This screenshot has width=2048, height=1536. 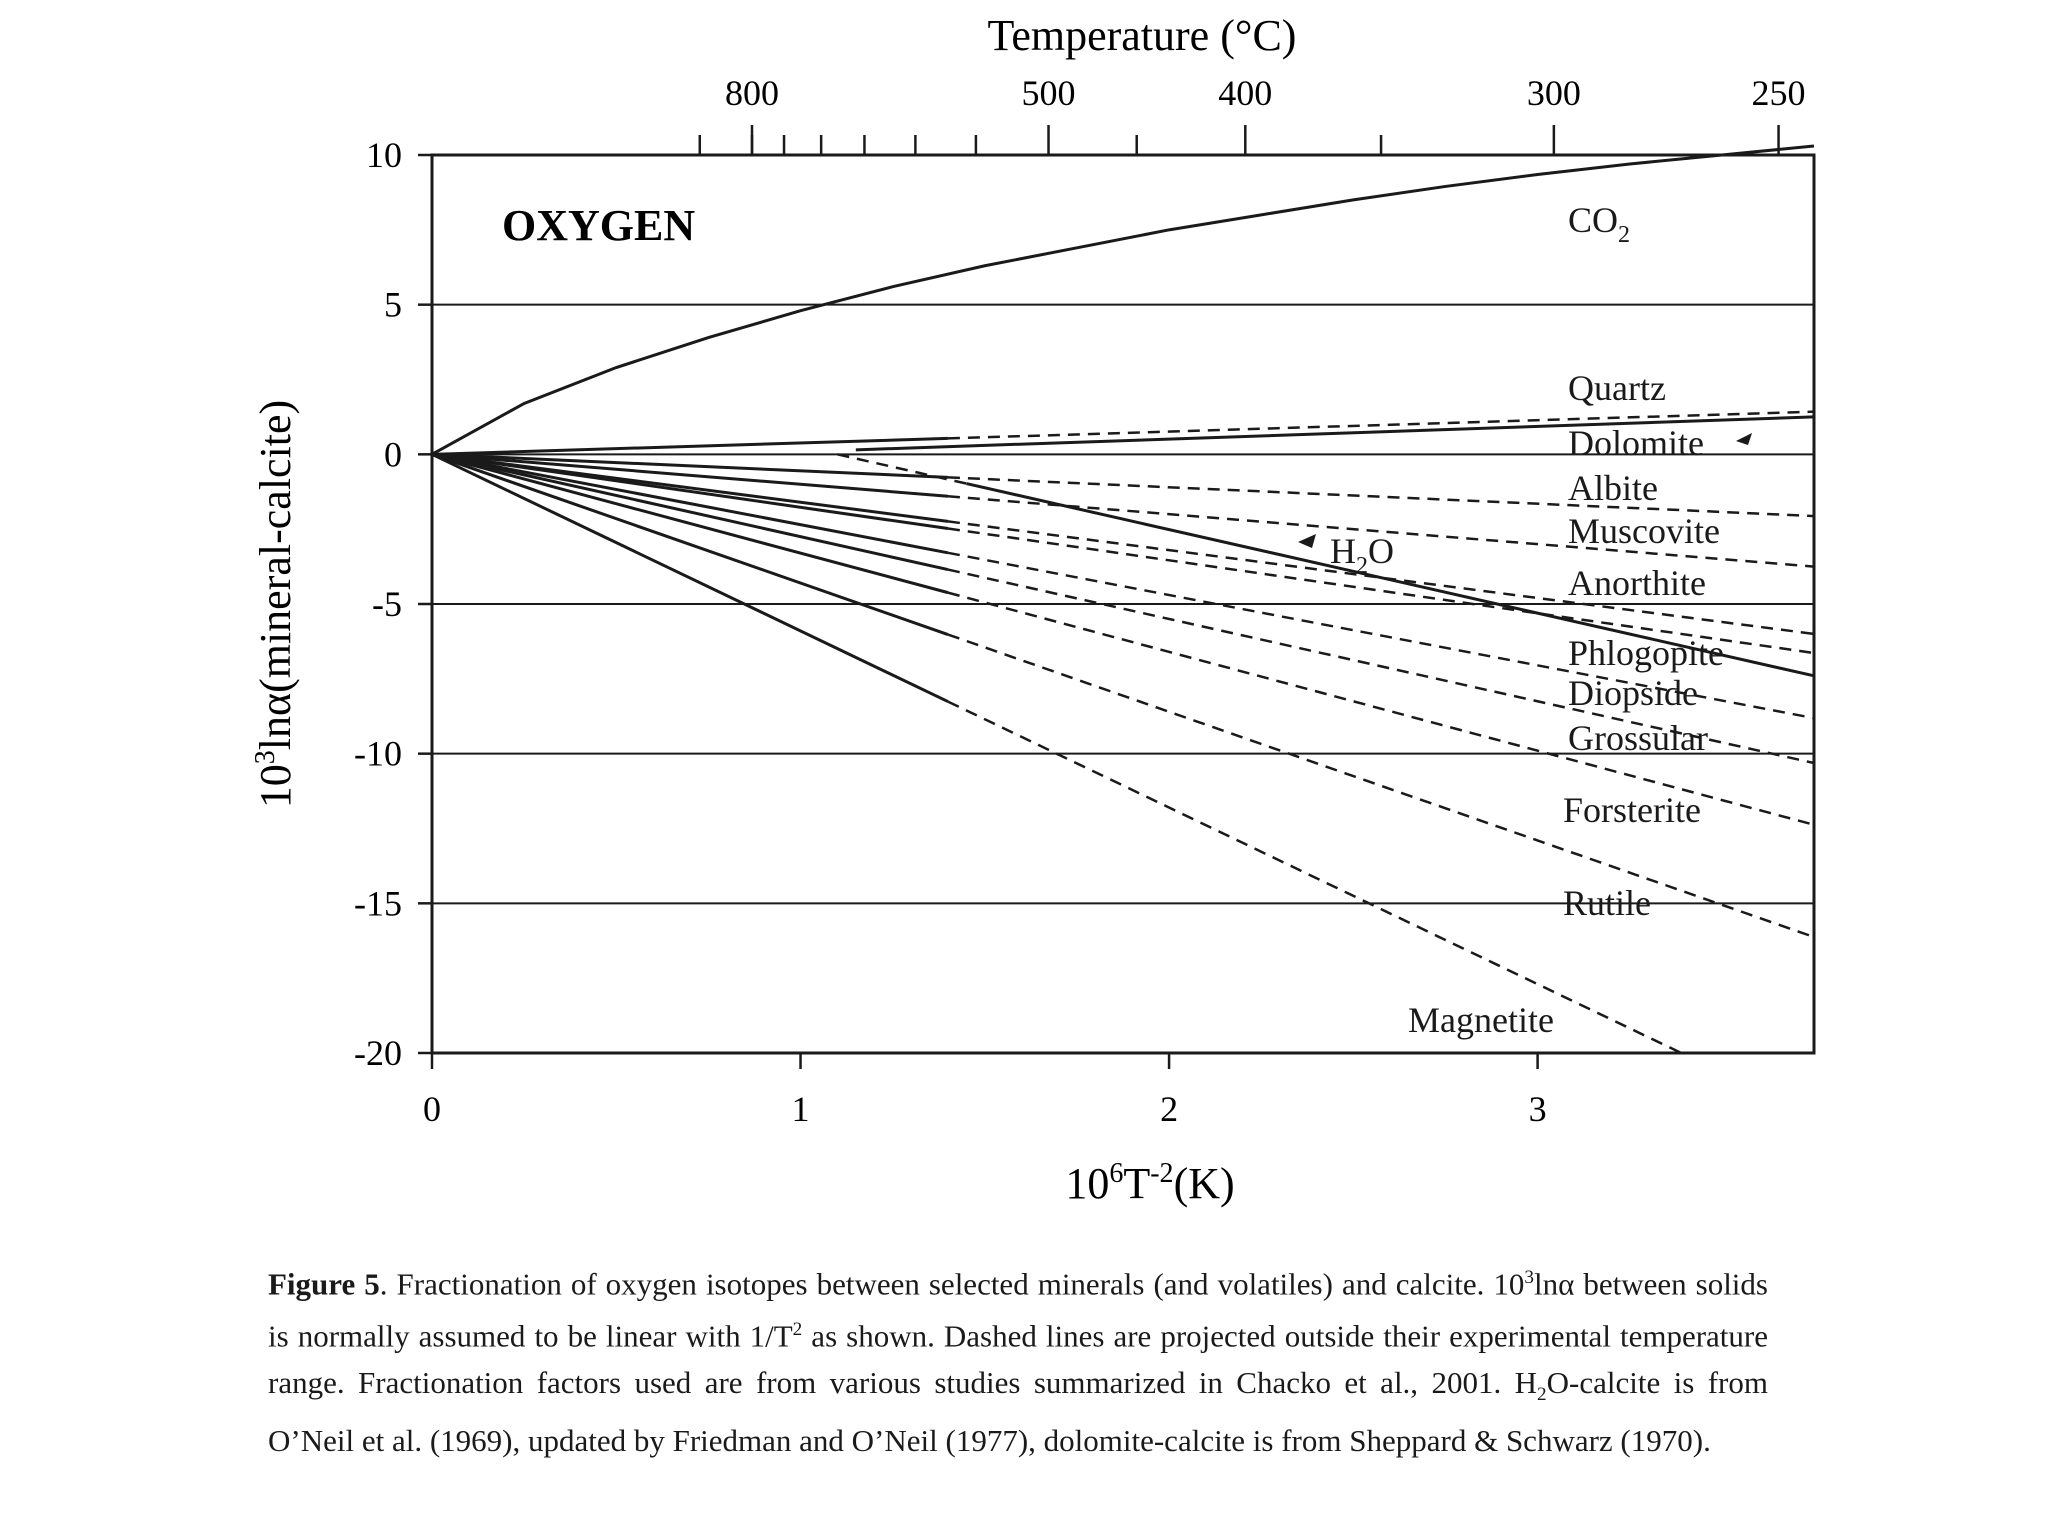 I want to click on series-muscovite-dashed, so click(x=1381, y=531).